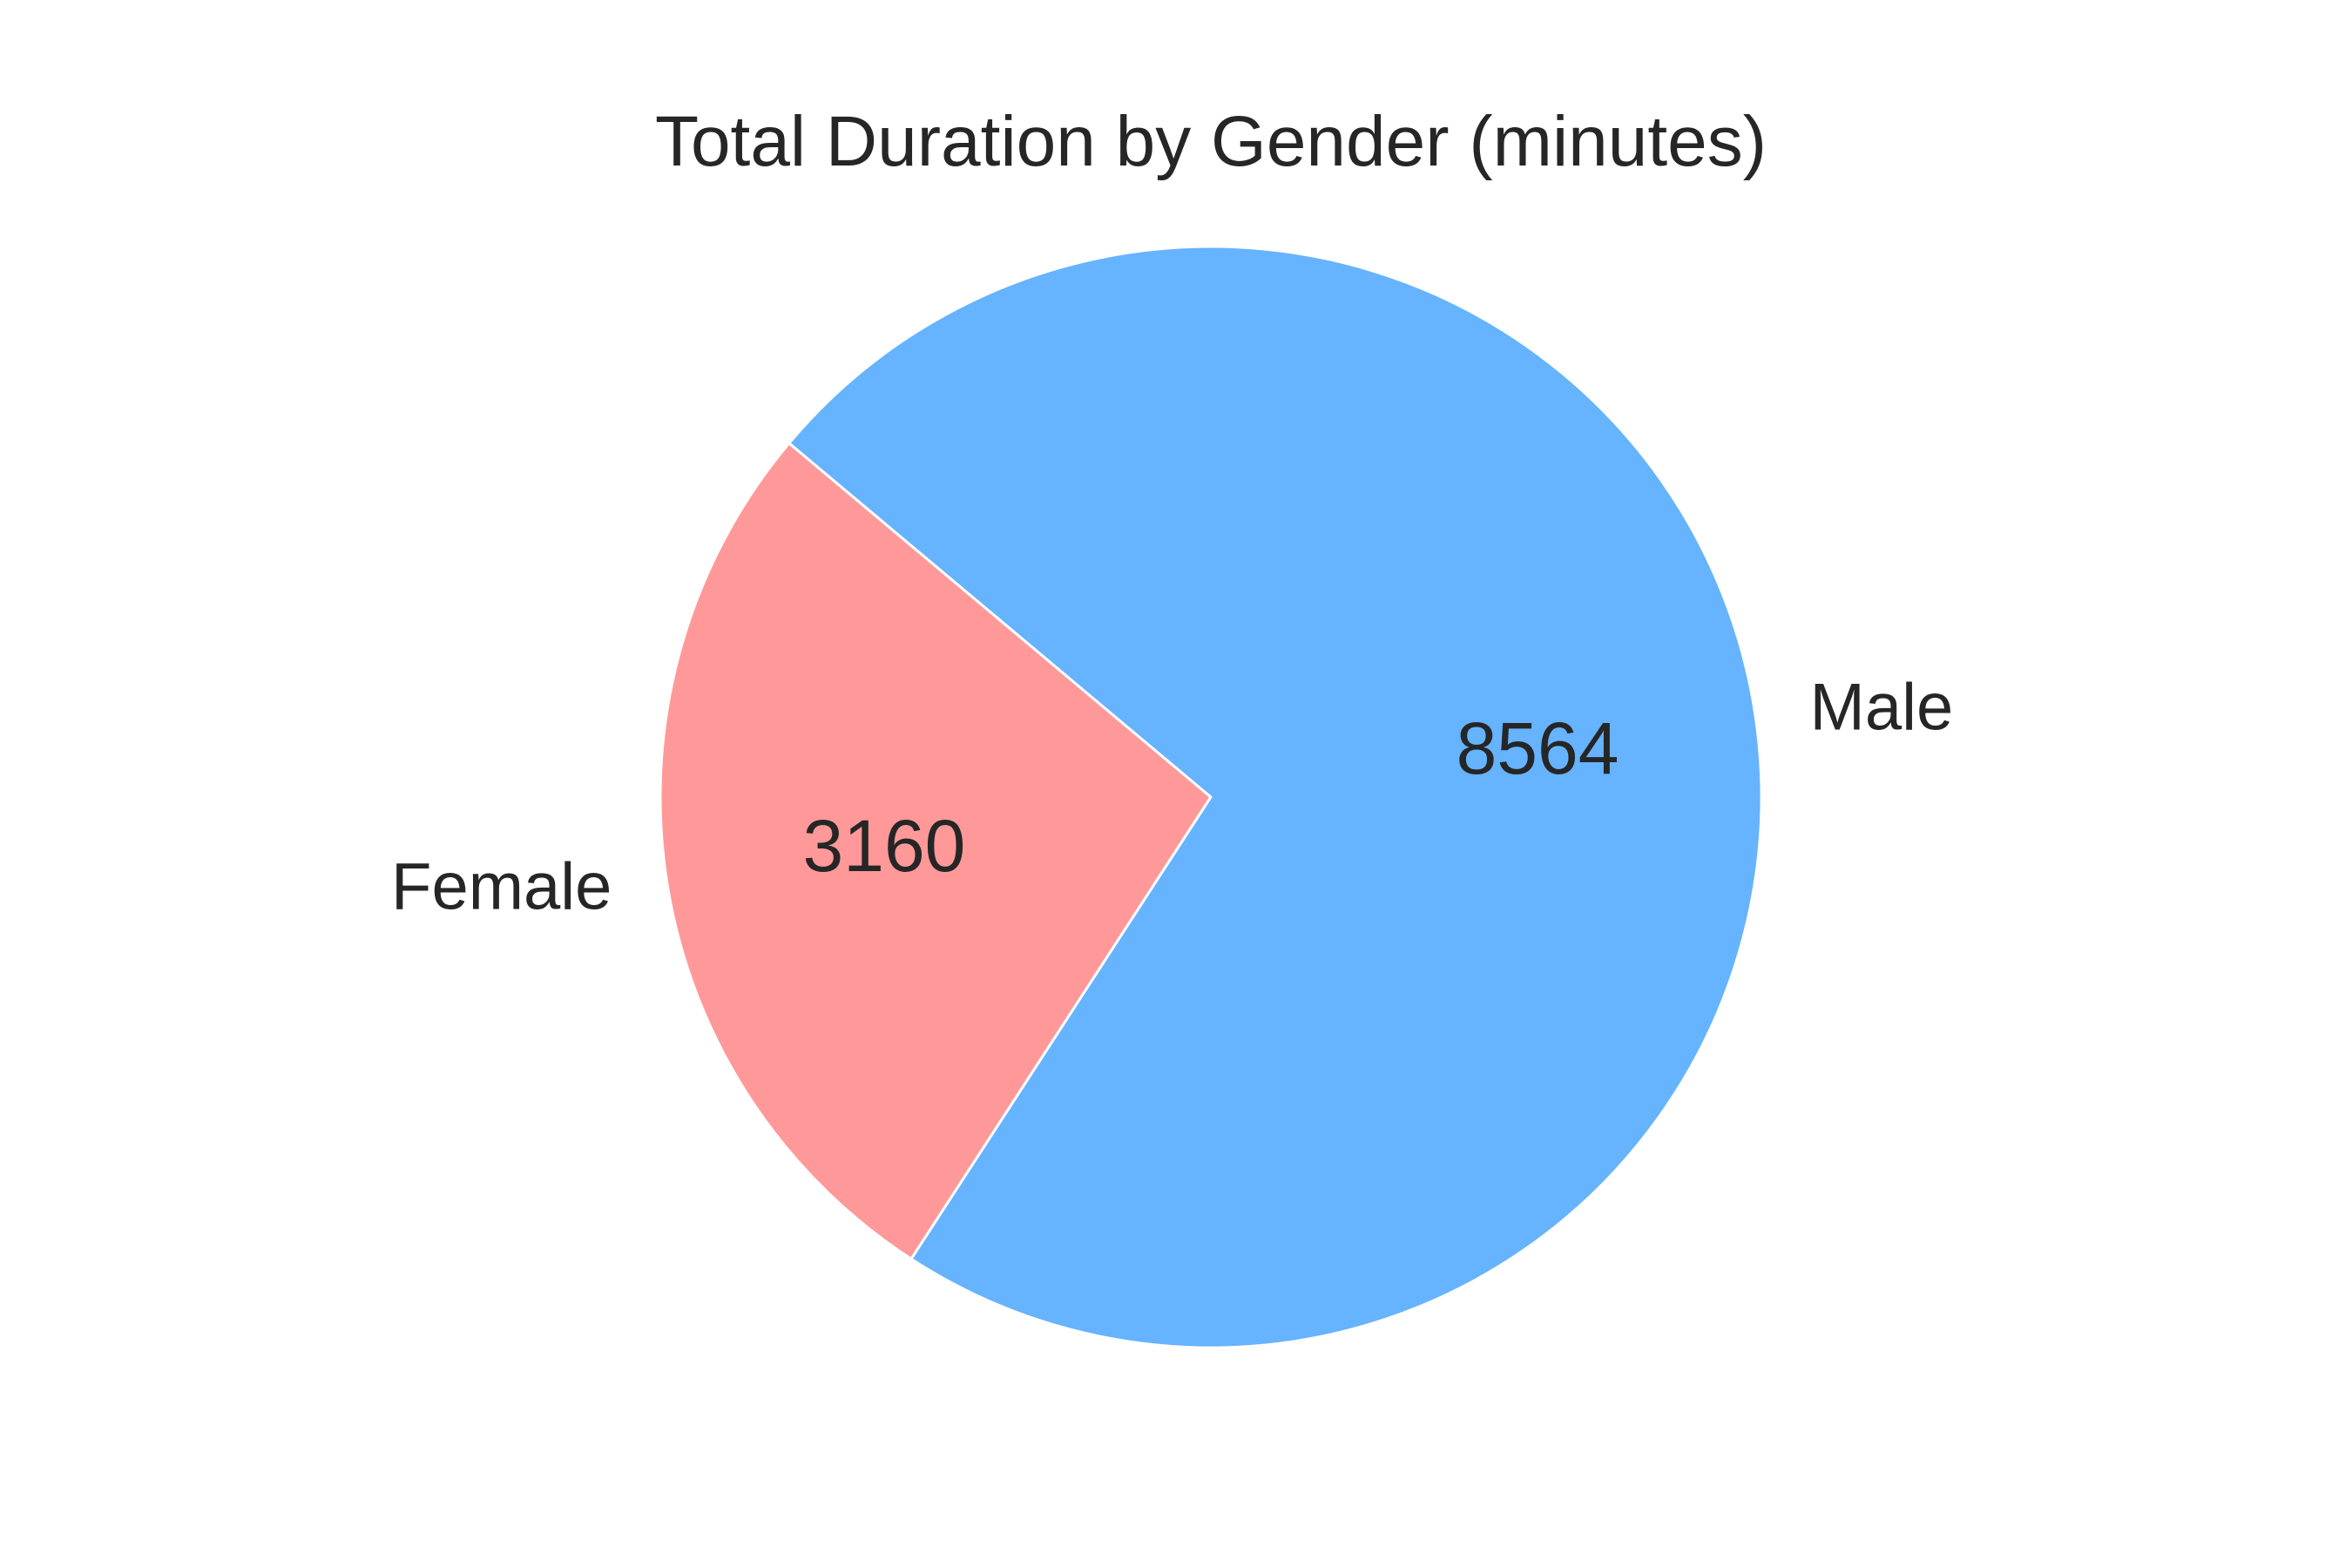 This screenshot has height=1568, width=2352. What do you see at coordinates (1211, 141) in the screenshot?
I see `chart-title: Total Duration by Gender (minutes)` at bounding box center [1211, 141].